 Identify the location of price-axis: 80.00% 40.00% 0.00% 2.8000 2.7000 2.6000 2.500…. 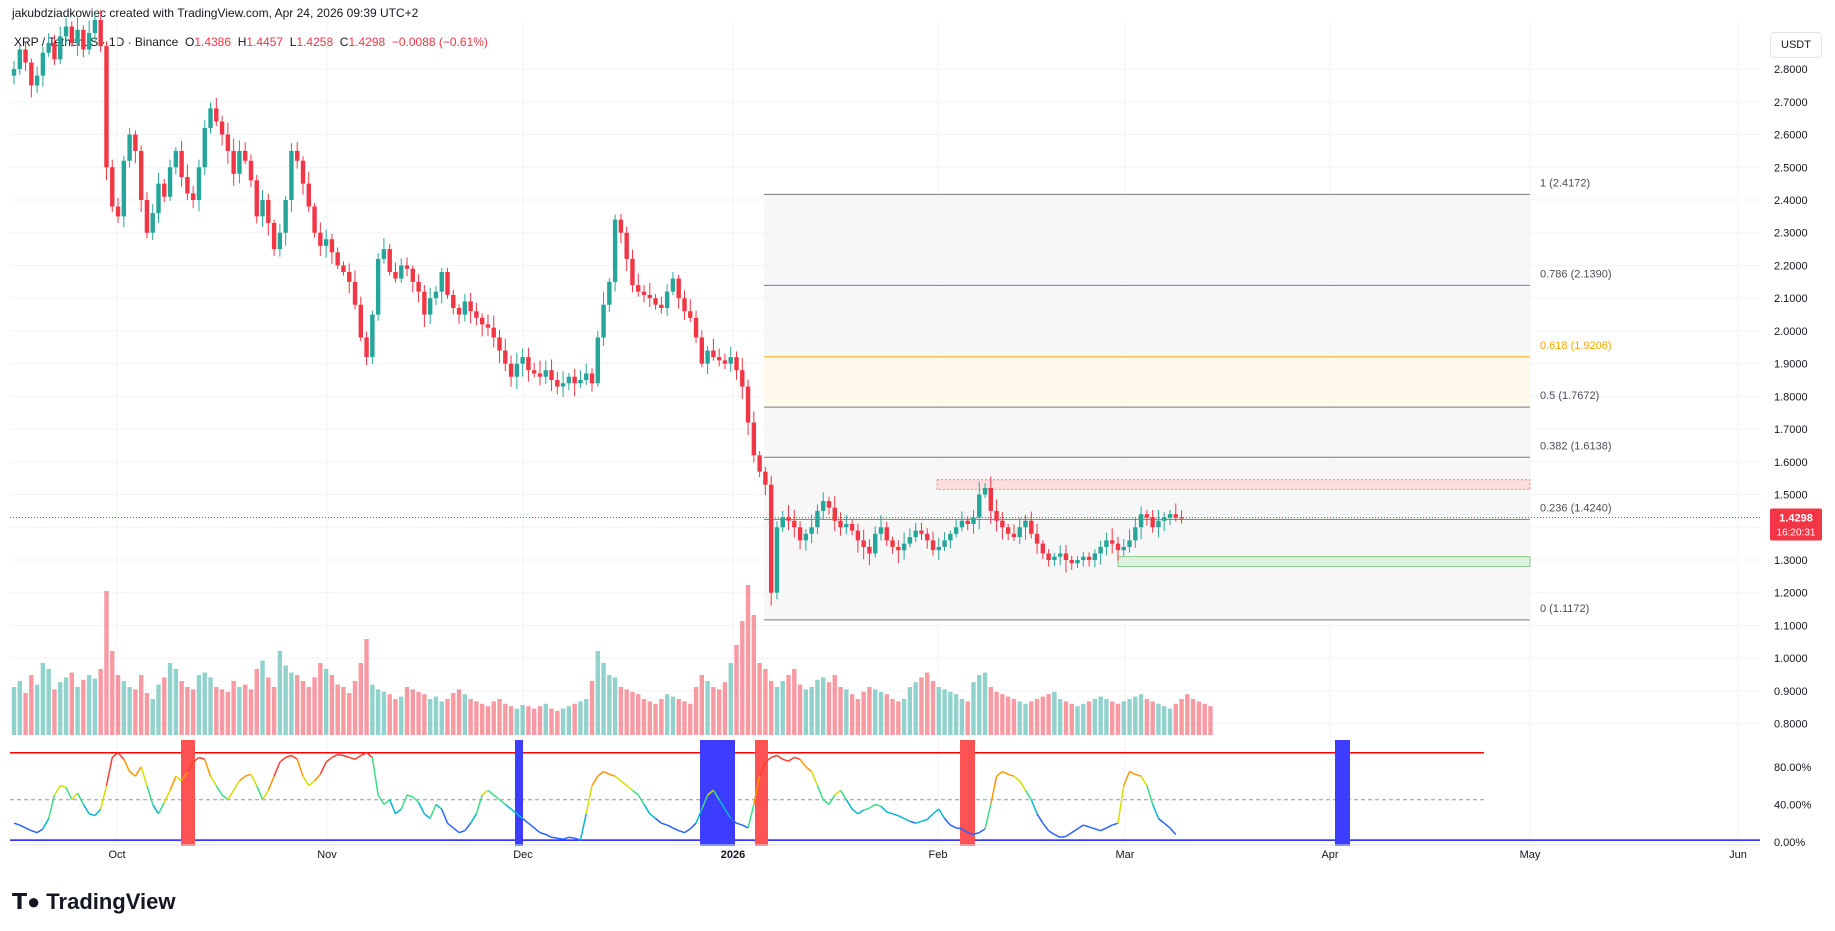
(1793, 456).